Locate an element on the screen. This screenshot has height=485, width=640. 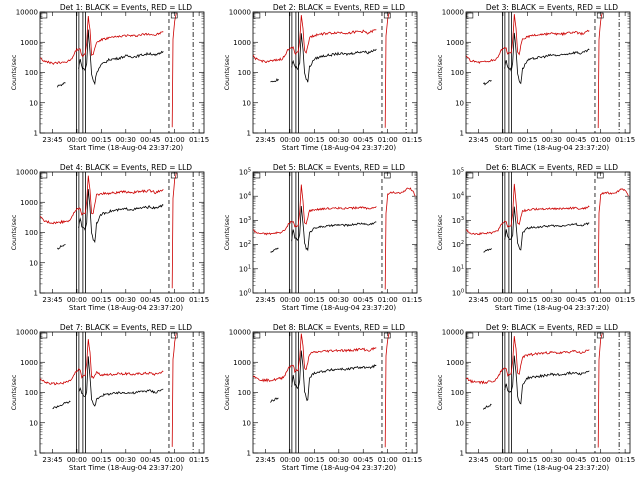
panel-title: Det 5: BLACK = Events, RED = LLD is located at coordinates (339, 167).